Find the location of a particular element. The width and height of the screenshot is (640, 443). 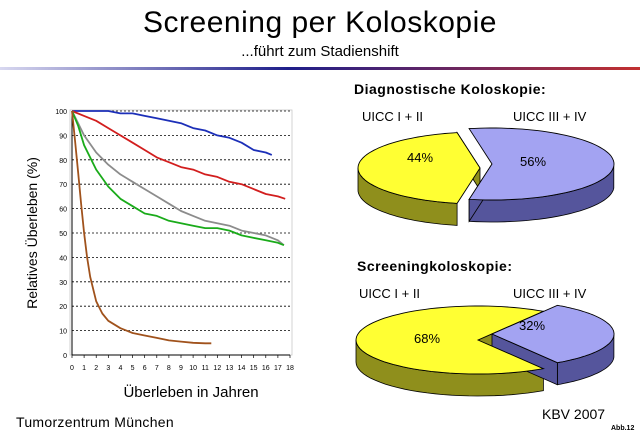

x-tick-label-9: 9 is located at coordinates (181, 368).